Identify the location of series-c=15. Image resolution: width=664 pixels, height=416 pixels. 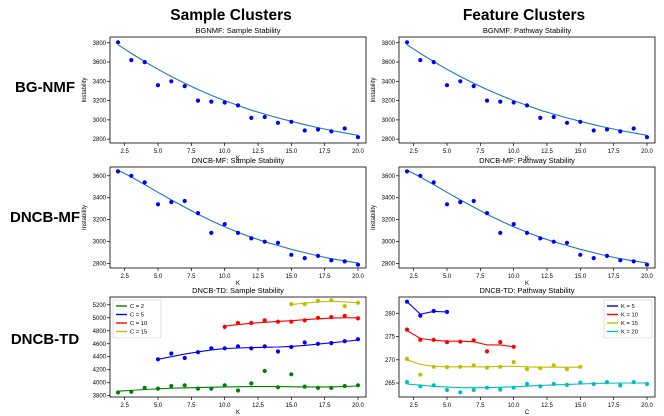
(325, 303).